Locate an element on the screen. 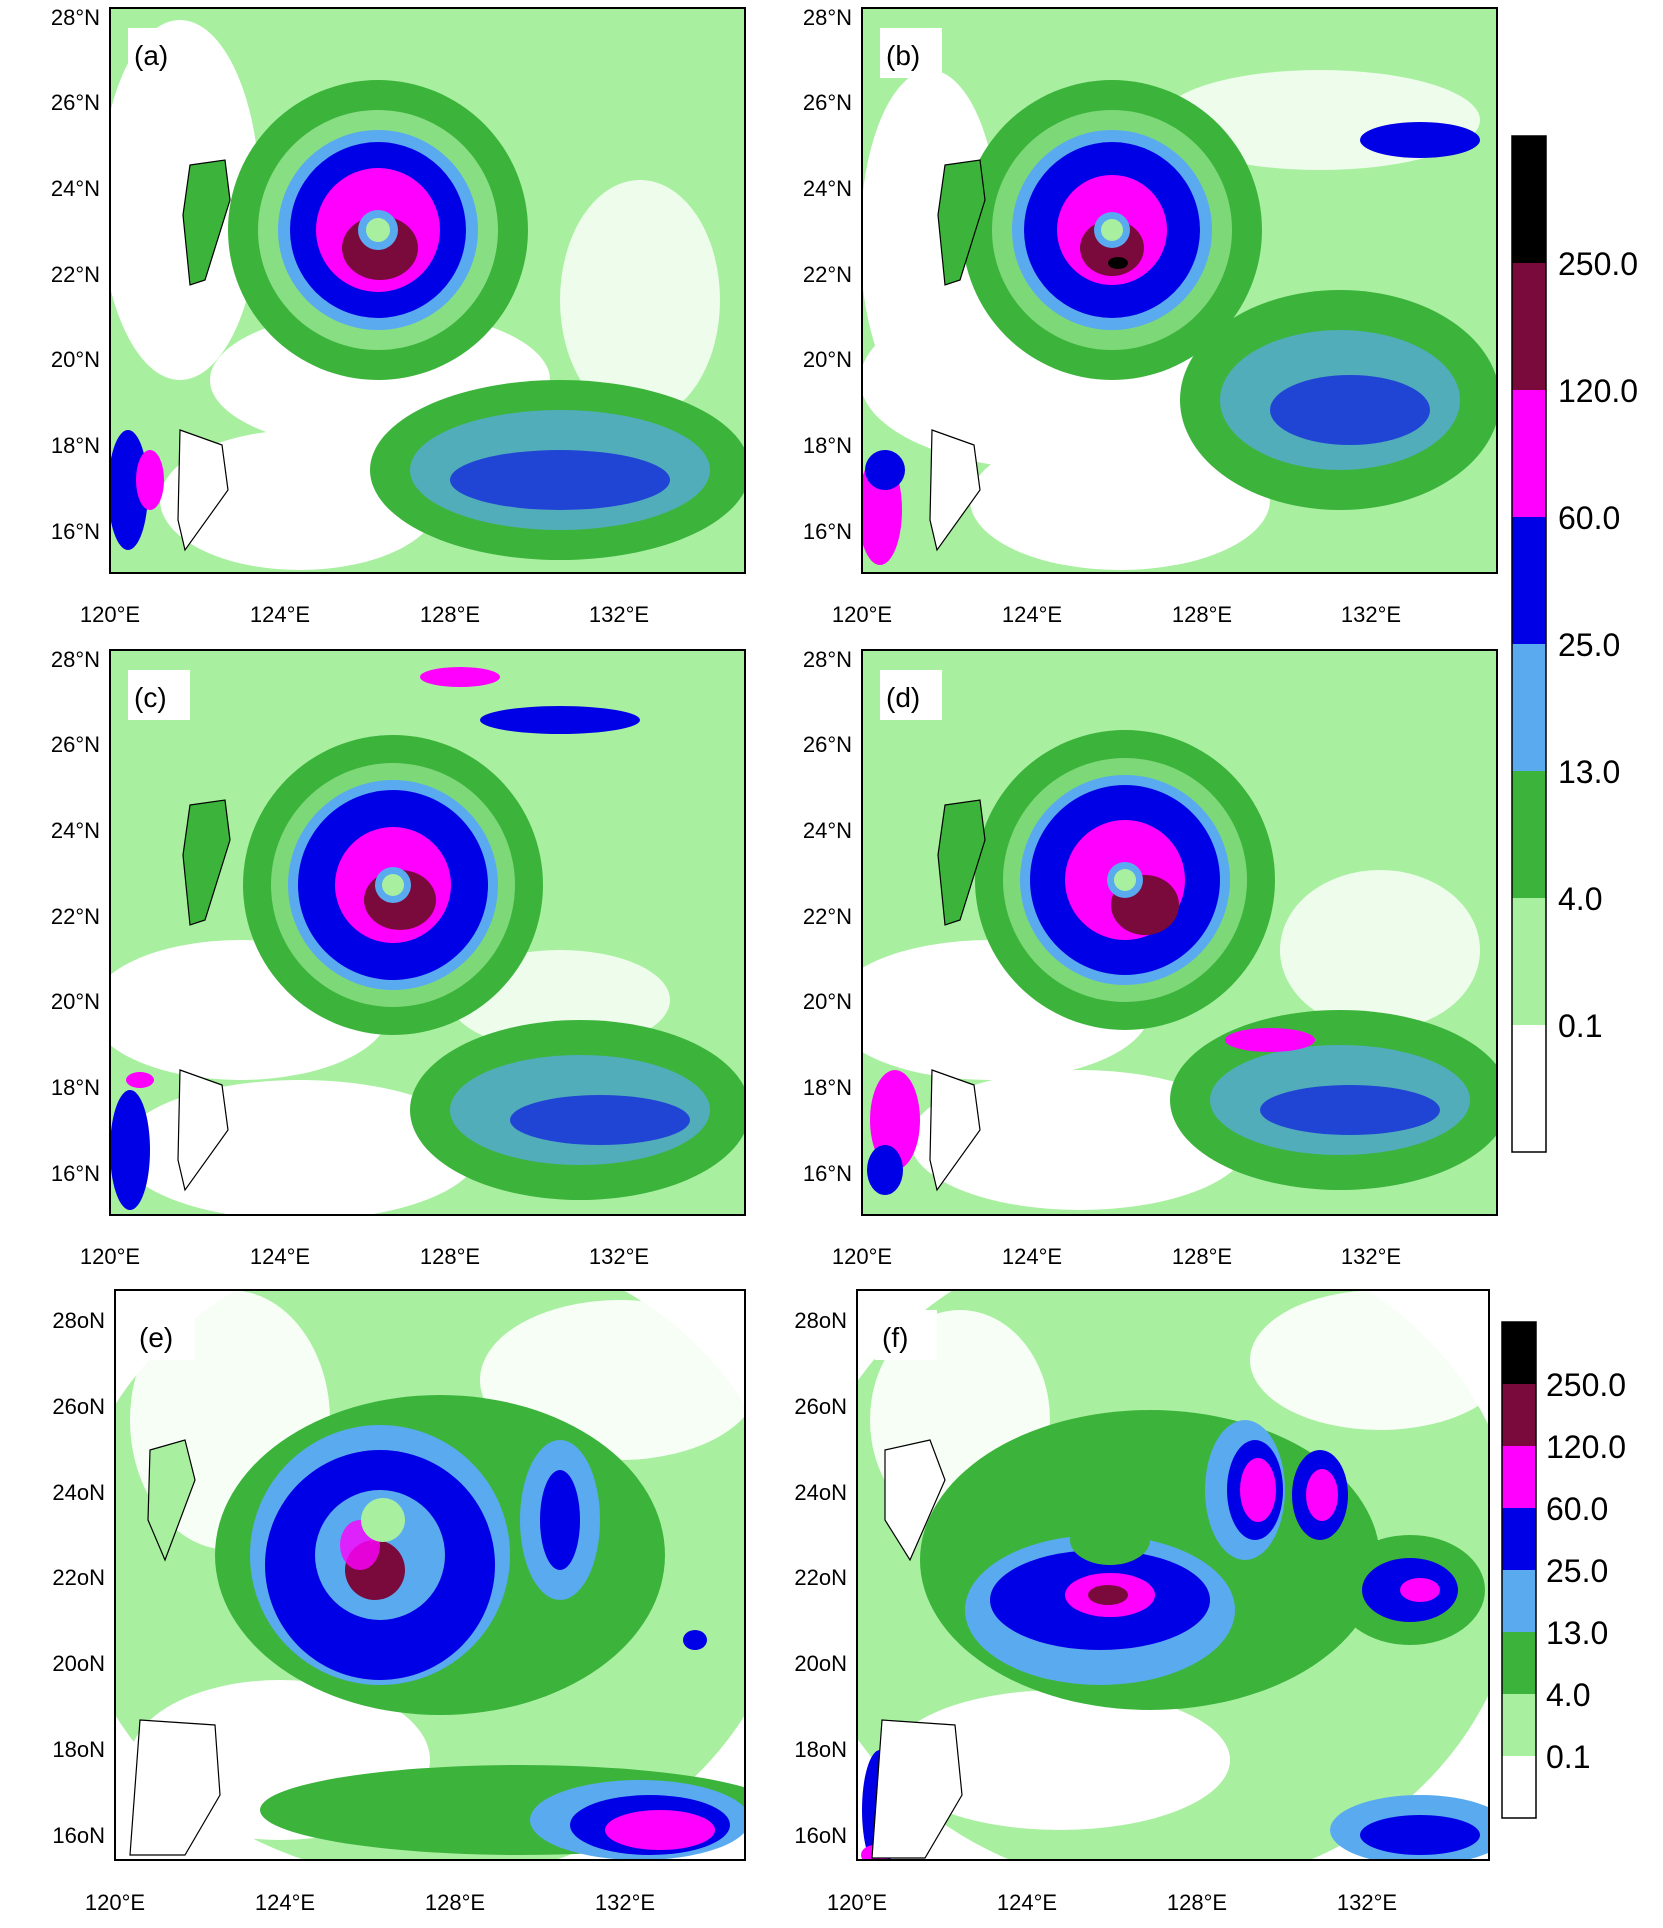  panel-label: (a) is located at coordinates (151, 55).